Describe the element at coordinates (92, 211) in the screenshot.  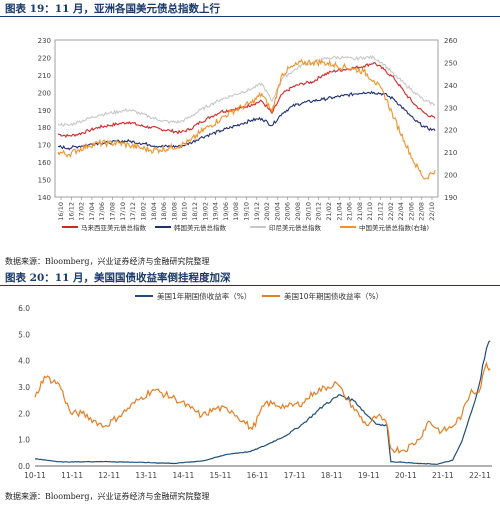
I see `x-tick-label: 17/04` at that location.